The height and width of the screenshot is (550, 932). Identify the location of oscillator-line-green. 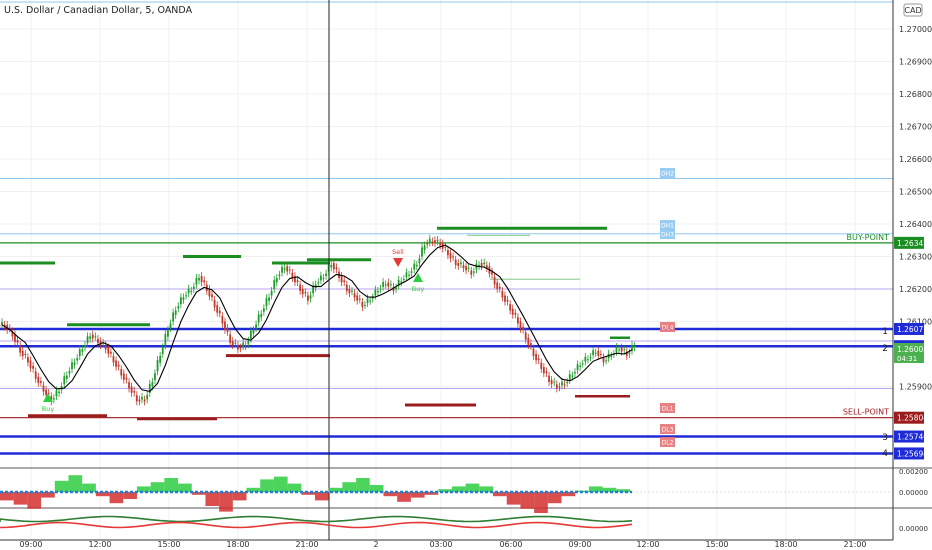
(316, 519).